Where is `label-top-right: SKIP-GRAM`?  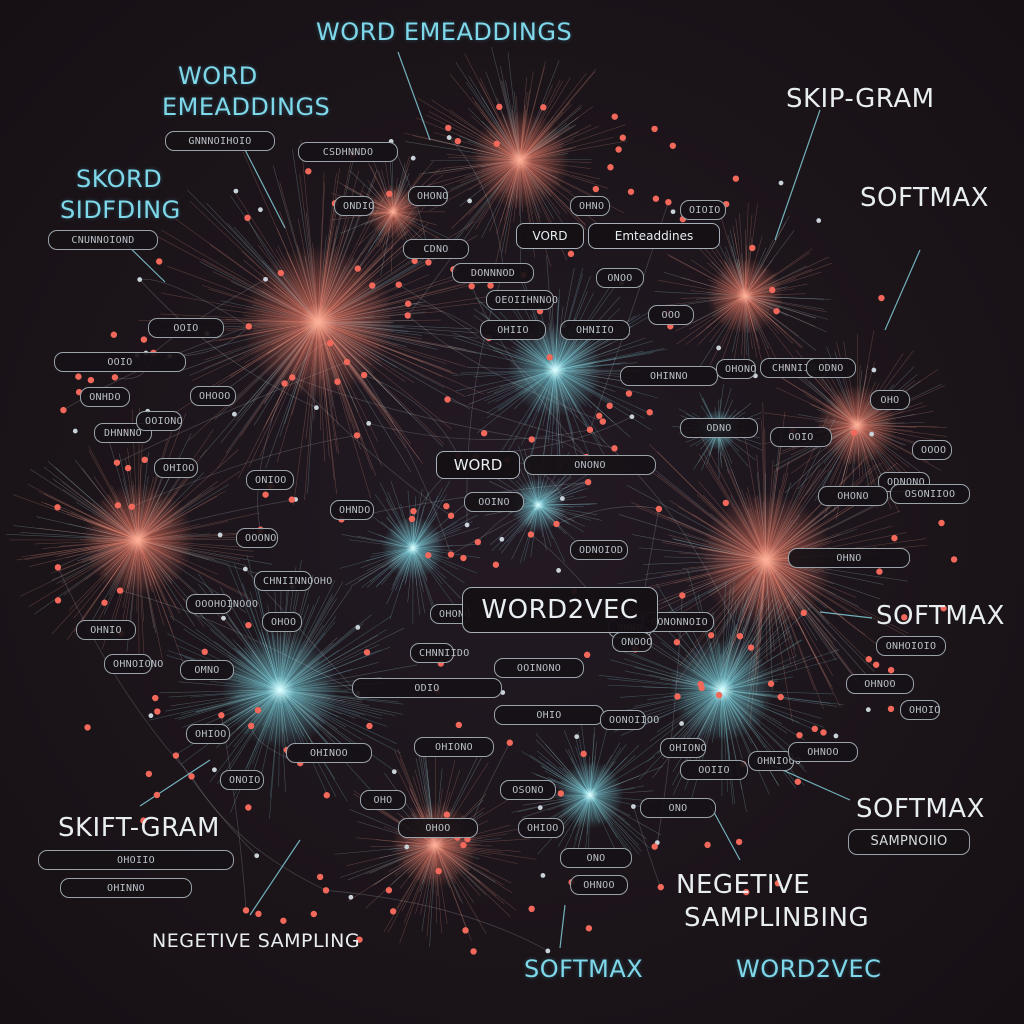 label-top-right: SKIP-GRAM is located at coordinates (860, 99).